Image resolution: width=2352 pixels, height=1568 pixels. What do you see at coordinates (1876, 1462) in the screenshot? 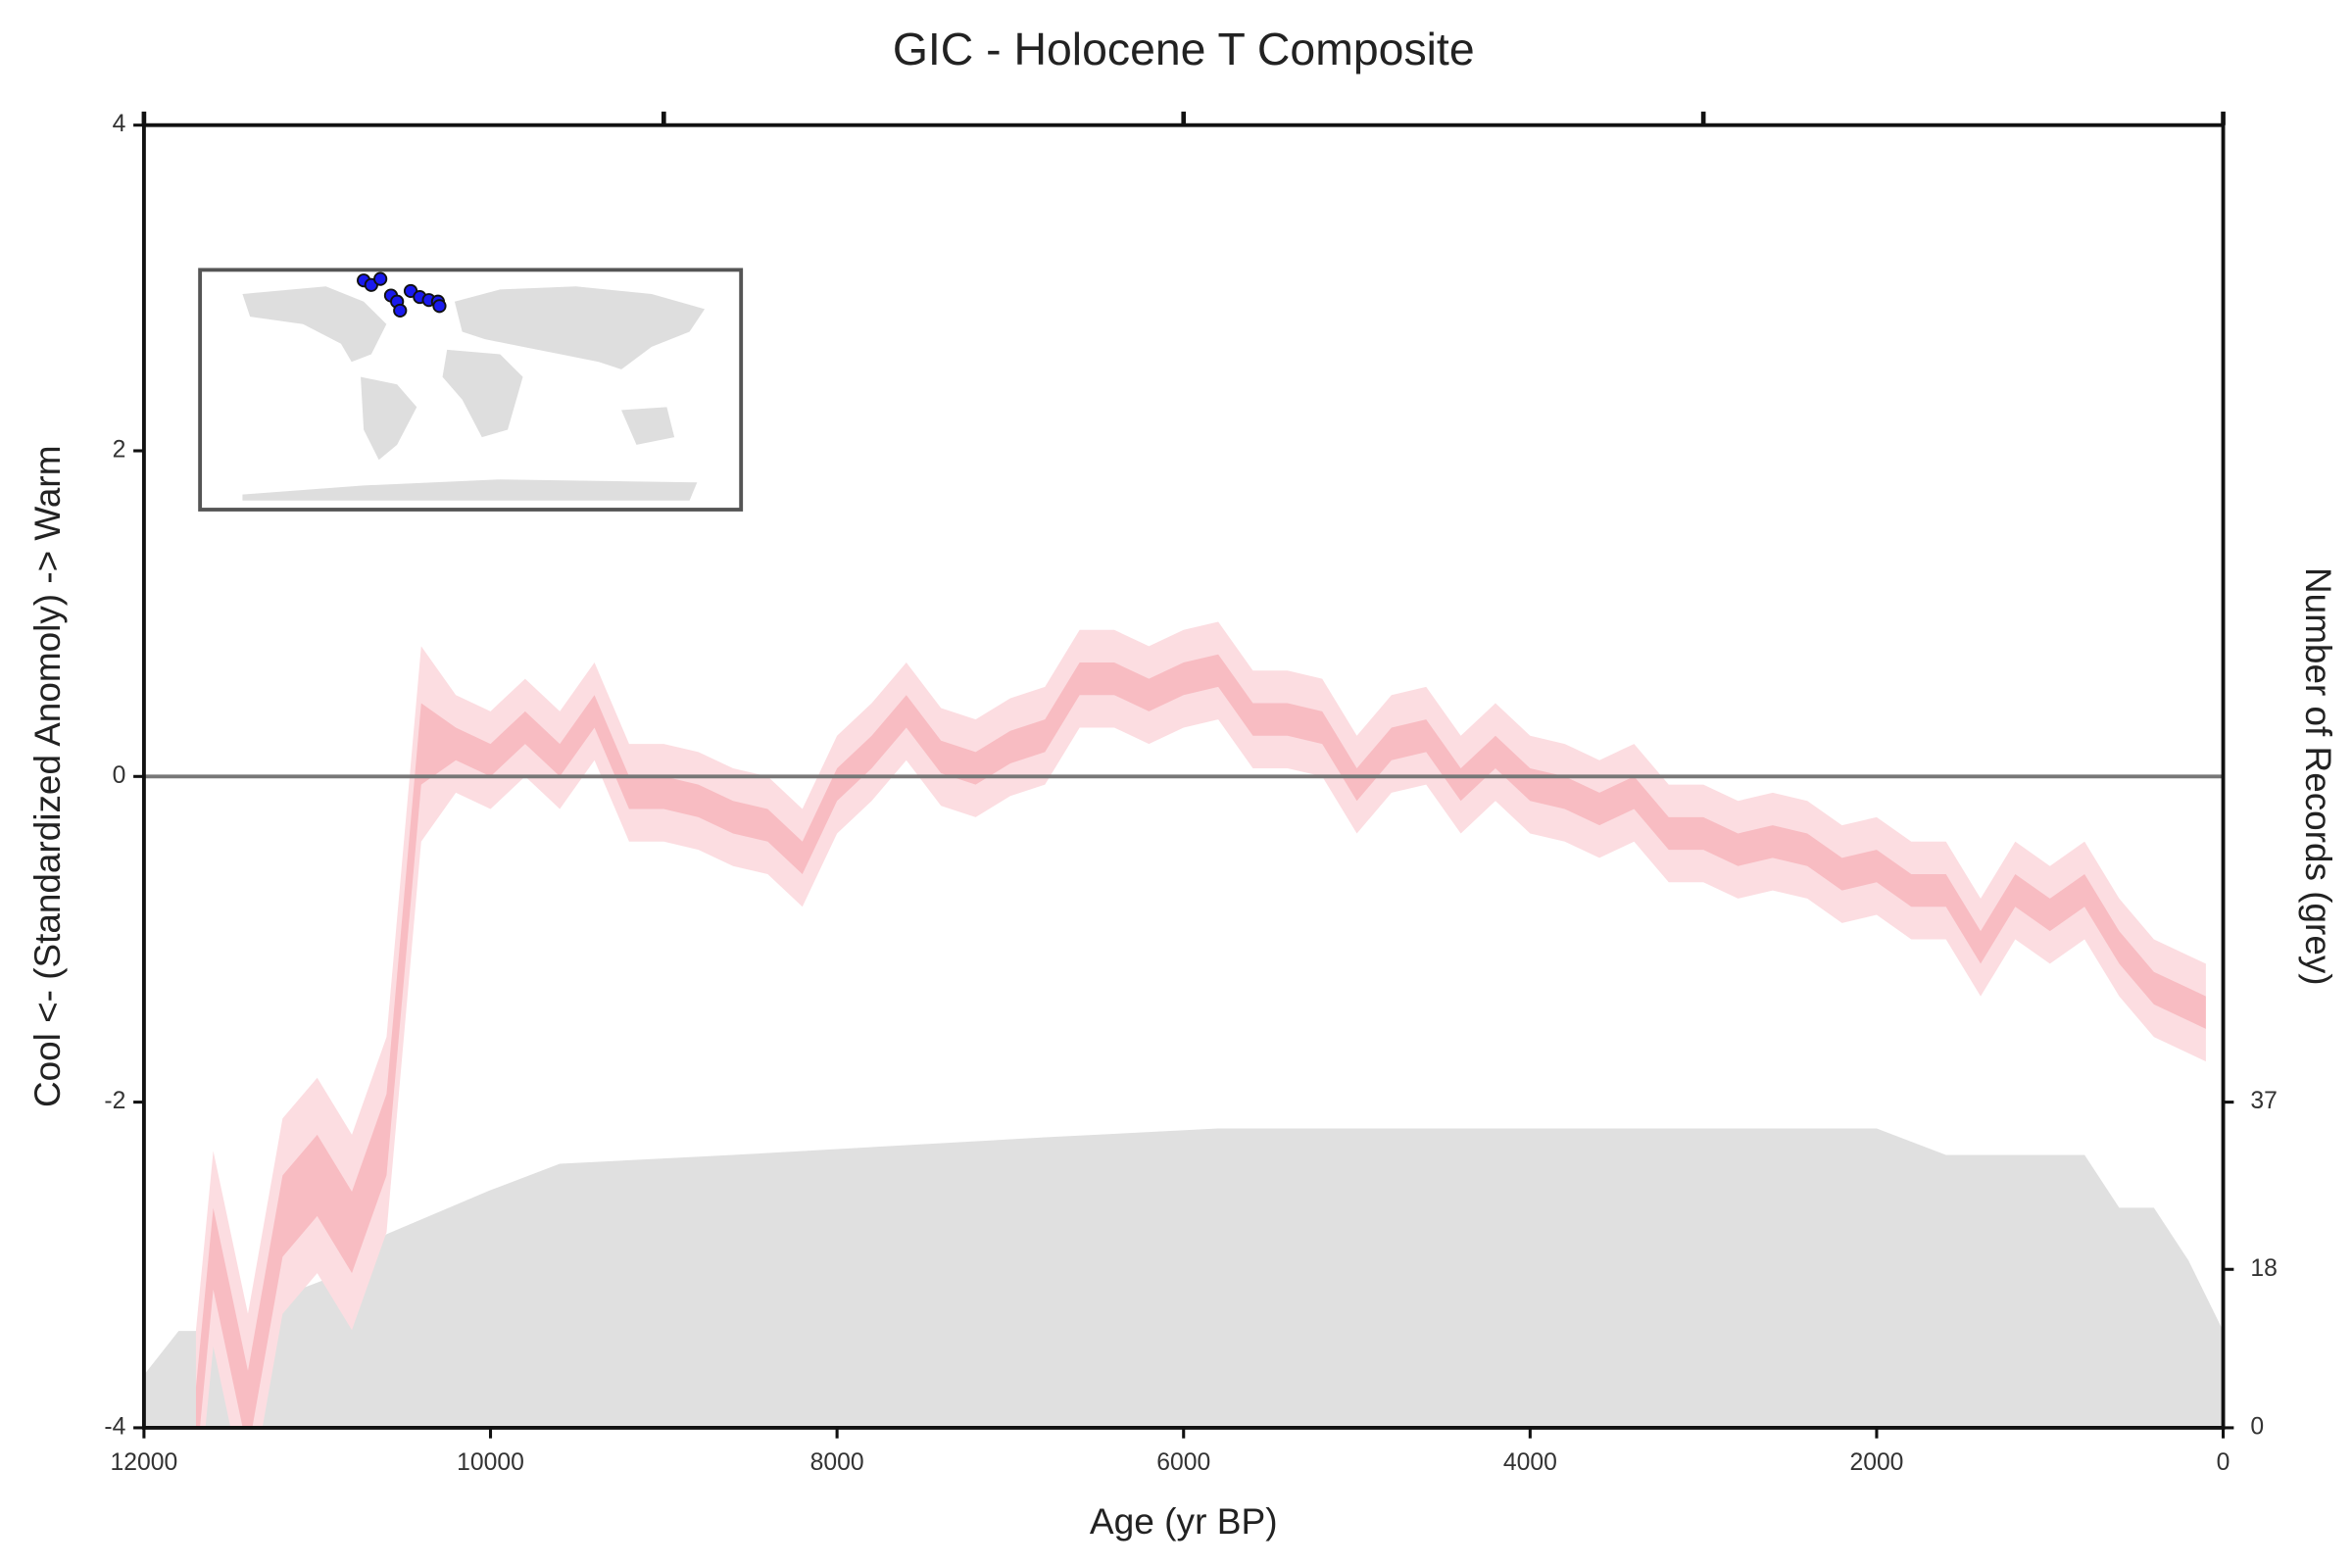
I see `x-tick-label: 2000` at bounding box center [1876, 1462].